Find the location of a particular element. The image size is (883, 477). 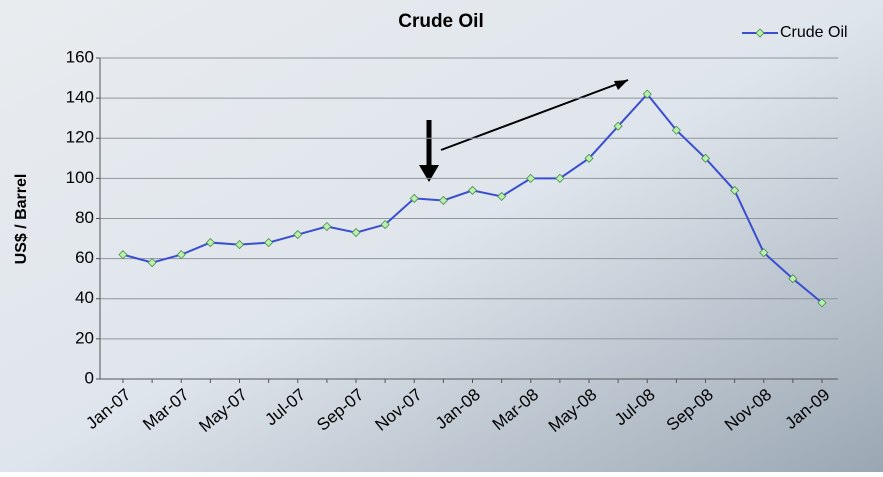

y-tick-label: 160 is located at coordinates (80, 56).